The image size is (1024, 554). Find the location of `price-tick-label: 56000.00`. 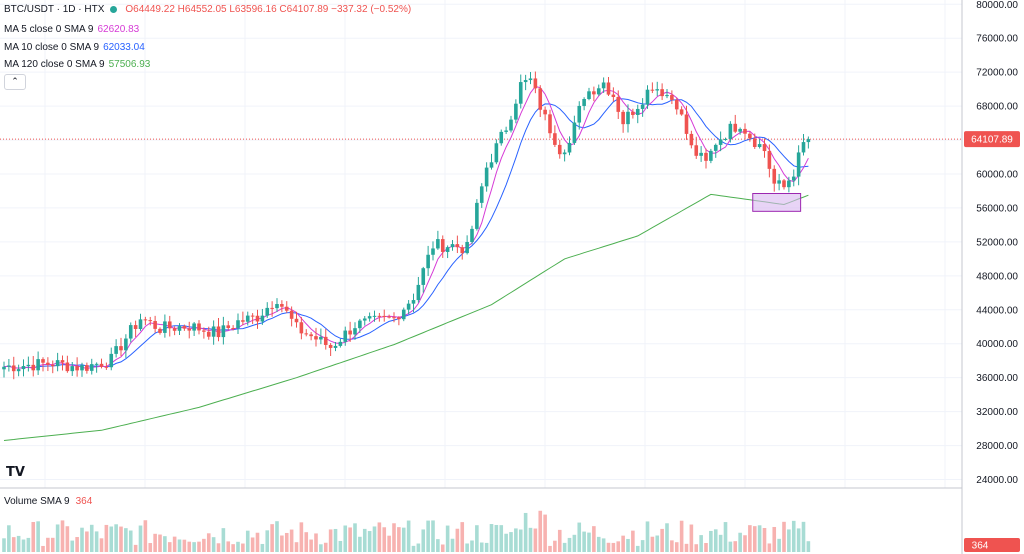

price-tick-label: 56000.00 is located at coordinates (997, 208).